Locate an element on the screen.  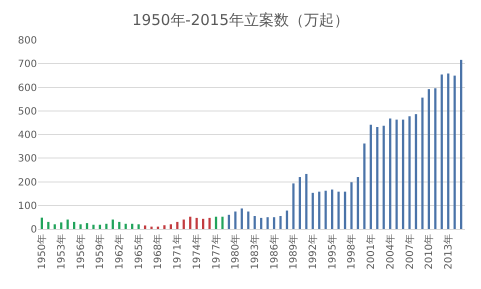
x-tick-label: 1980年 is located at coordinates (236, 252).